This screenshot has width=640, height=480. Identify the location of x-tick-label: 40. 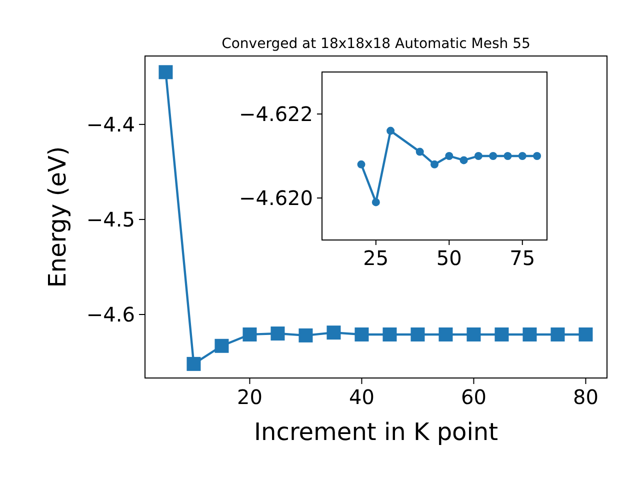
(361, 397).